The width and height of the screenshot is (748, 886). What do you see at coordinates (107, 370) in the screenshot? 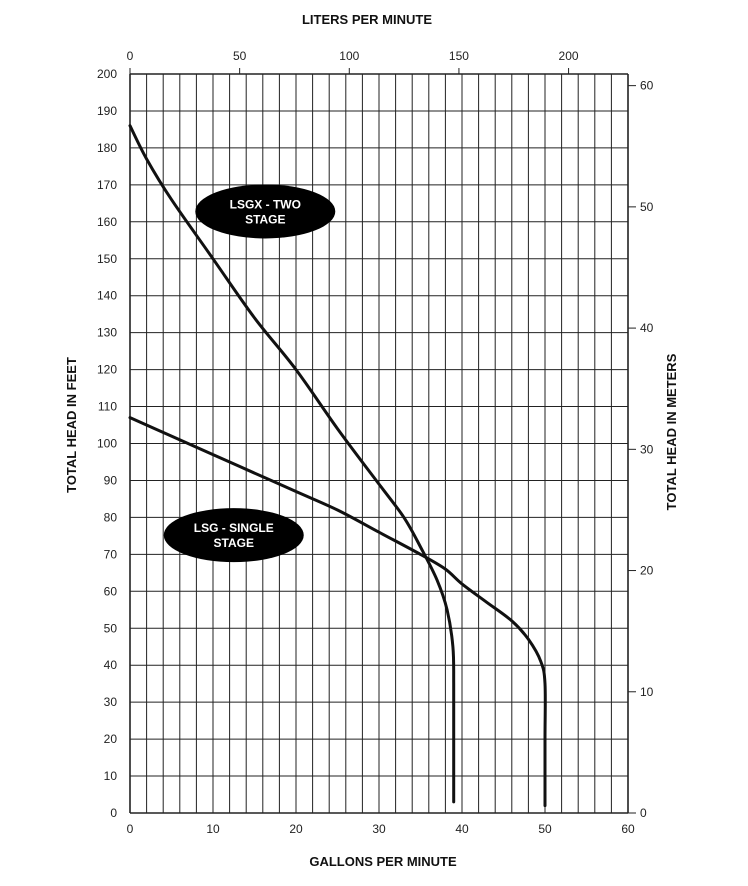
I see `y-tick-label: 120` at bounding box center [107, 370].